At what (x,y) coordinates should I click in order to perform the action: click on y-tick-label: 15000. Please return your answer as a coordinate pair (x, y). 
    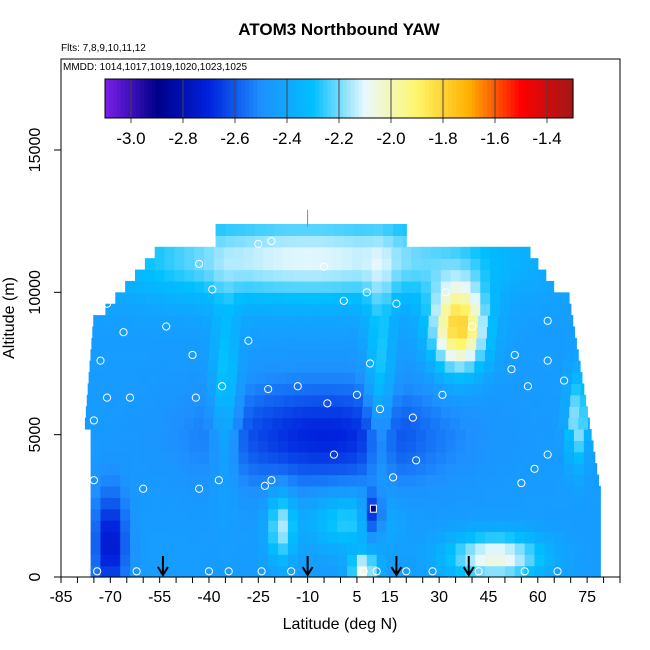
    Looking at the image, I should click on (35, 150).